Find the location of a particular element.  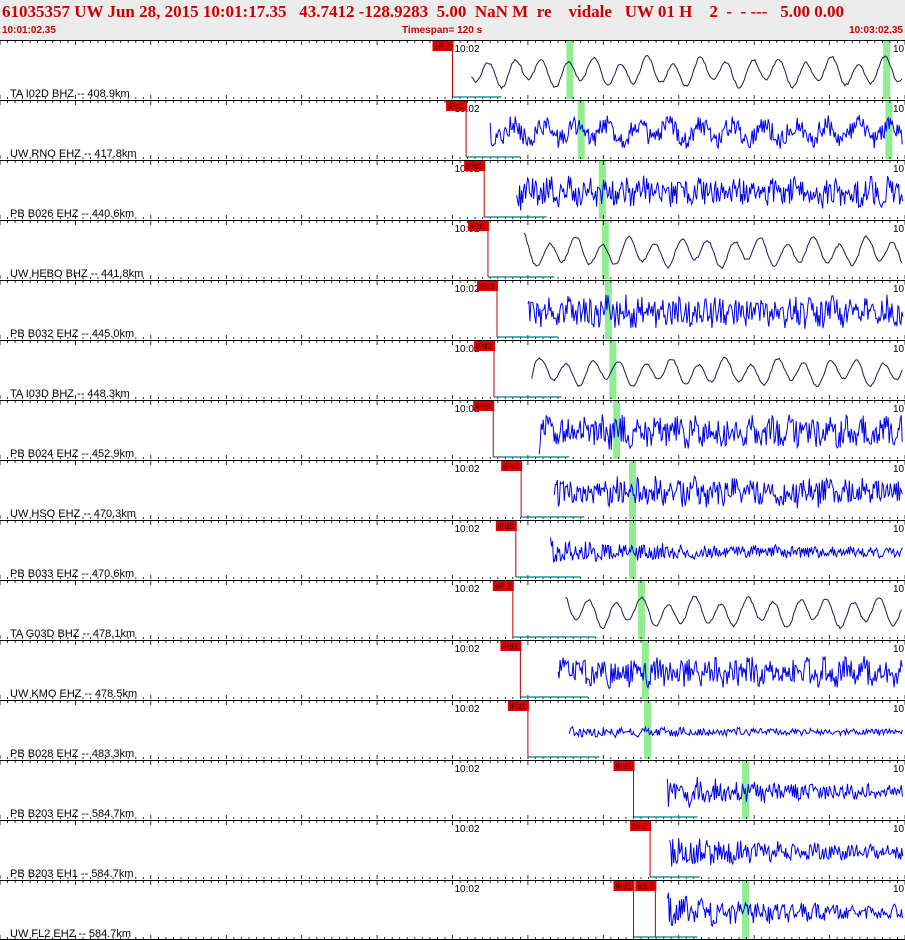

pick-label: iS 1 is located at coordinates (639, 826).